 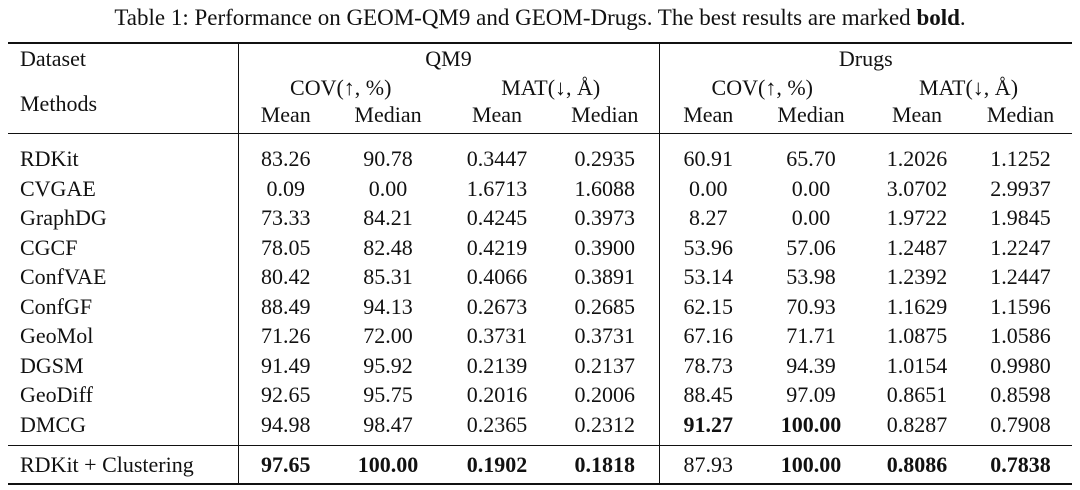 I want to click on drugs-mat-mean-cell: 1.0154, so click(x=917, y=365).